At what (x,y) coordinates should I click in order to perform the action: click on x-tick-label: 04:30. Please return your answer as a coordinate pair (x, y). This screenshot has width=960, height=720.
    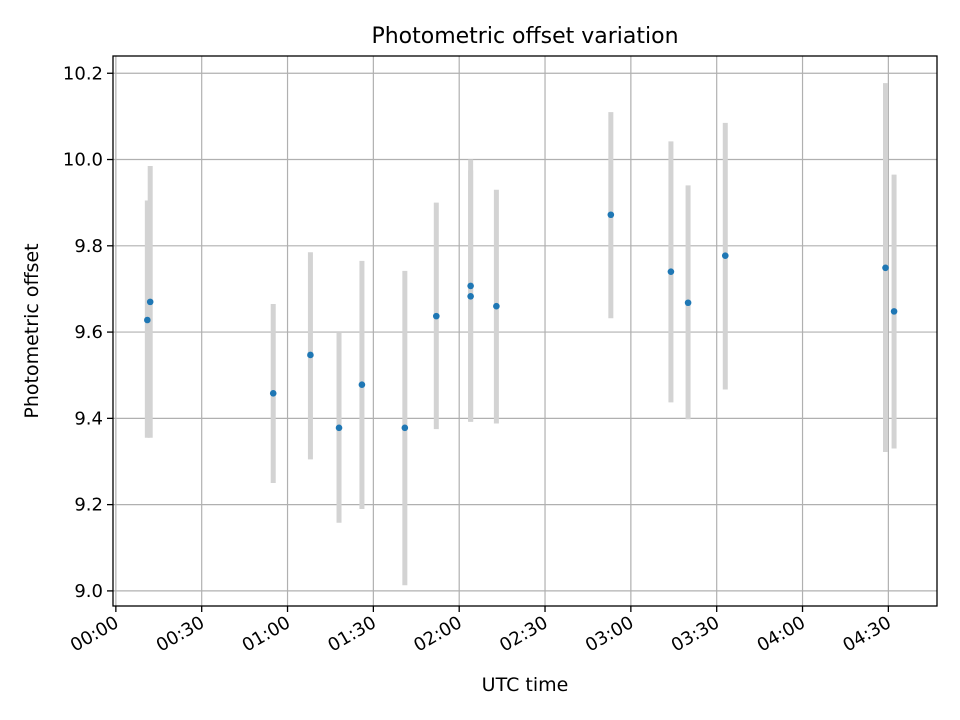
    Looking at the image, I should click on (866, 634).